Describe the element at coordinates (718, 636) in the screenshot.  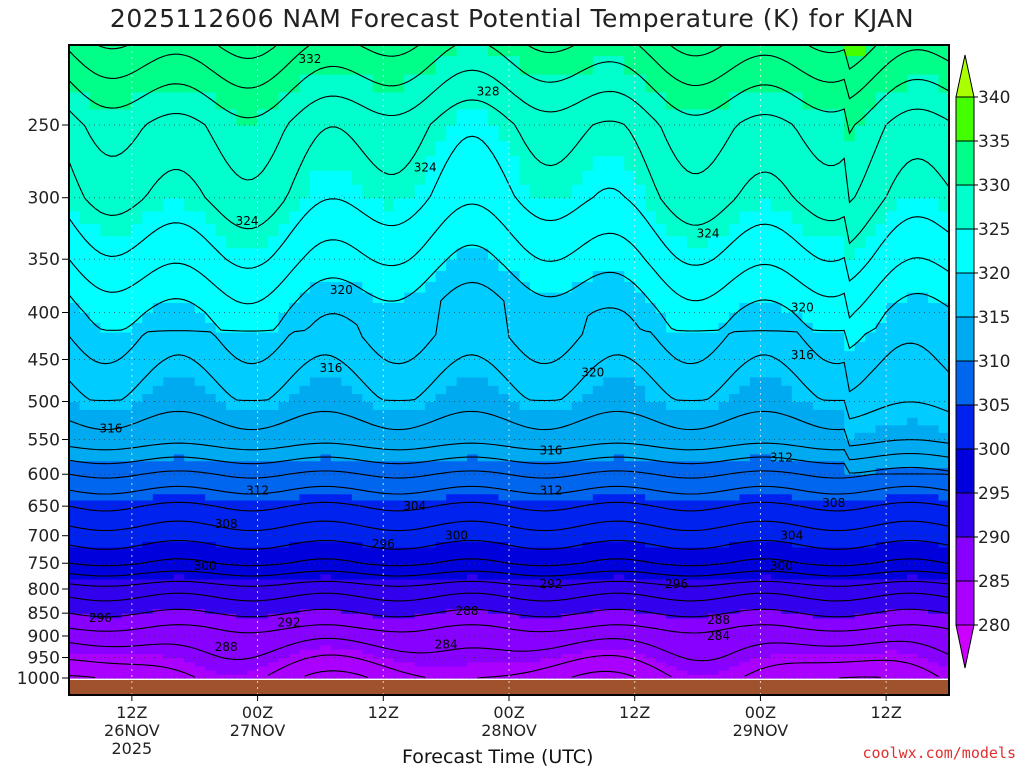
I see `isotherm-label-31: 284` at that location.